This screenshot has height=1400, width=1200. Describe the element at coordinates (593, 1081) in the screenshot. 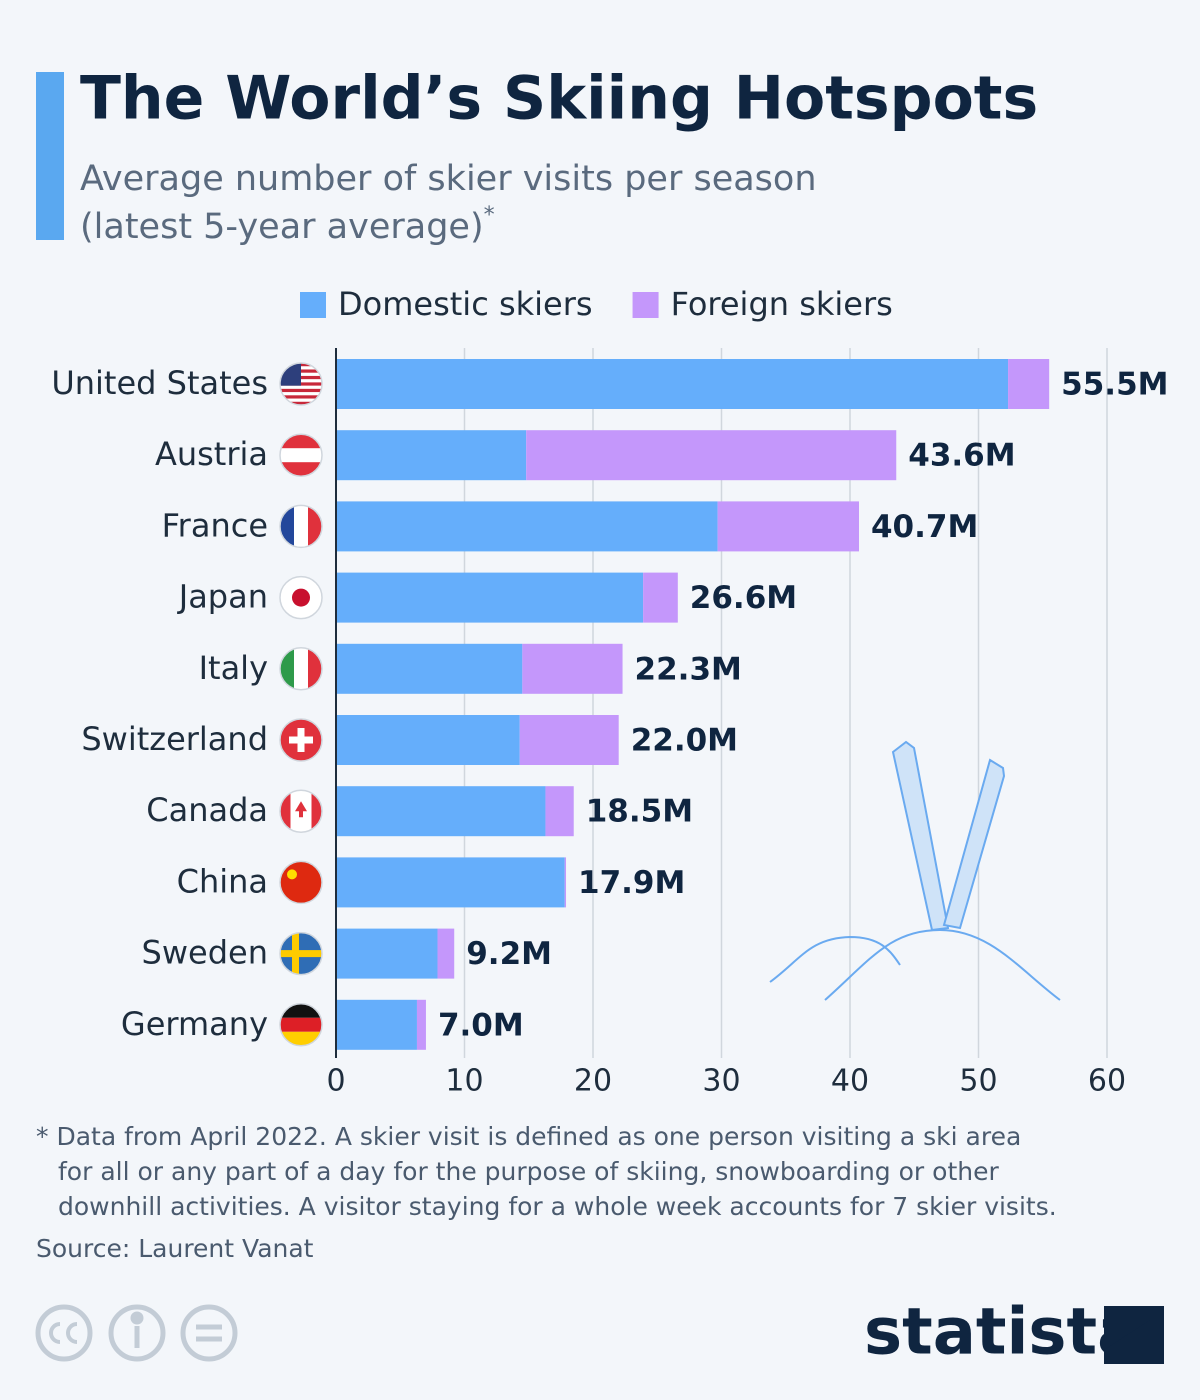

I see `x-tick-label: 20` at that location.